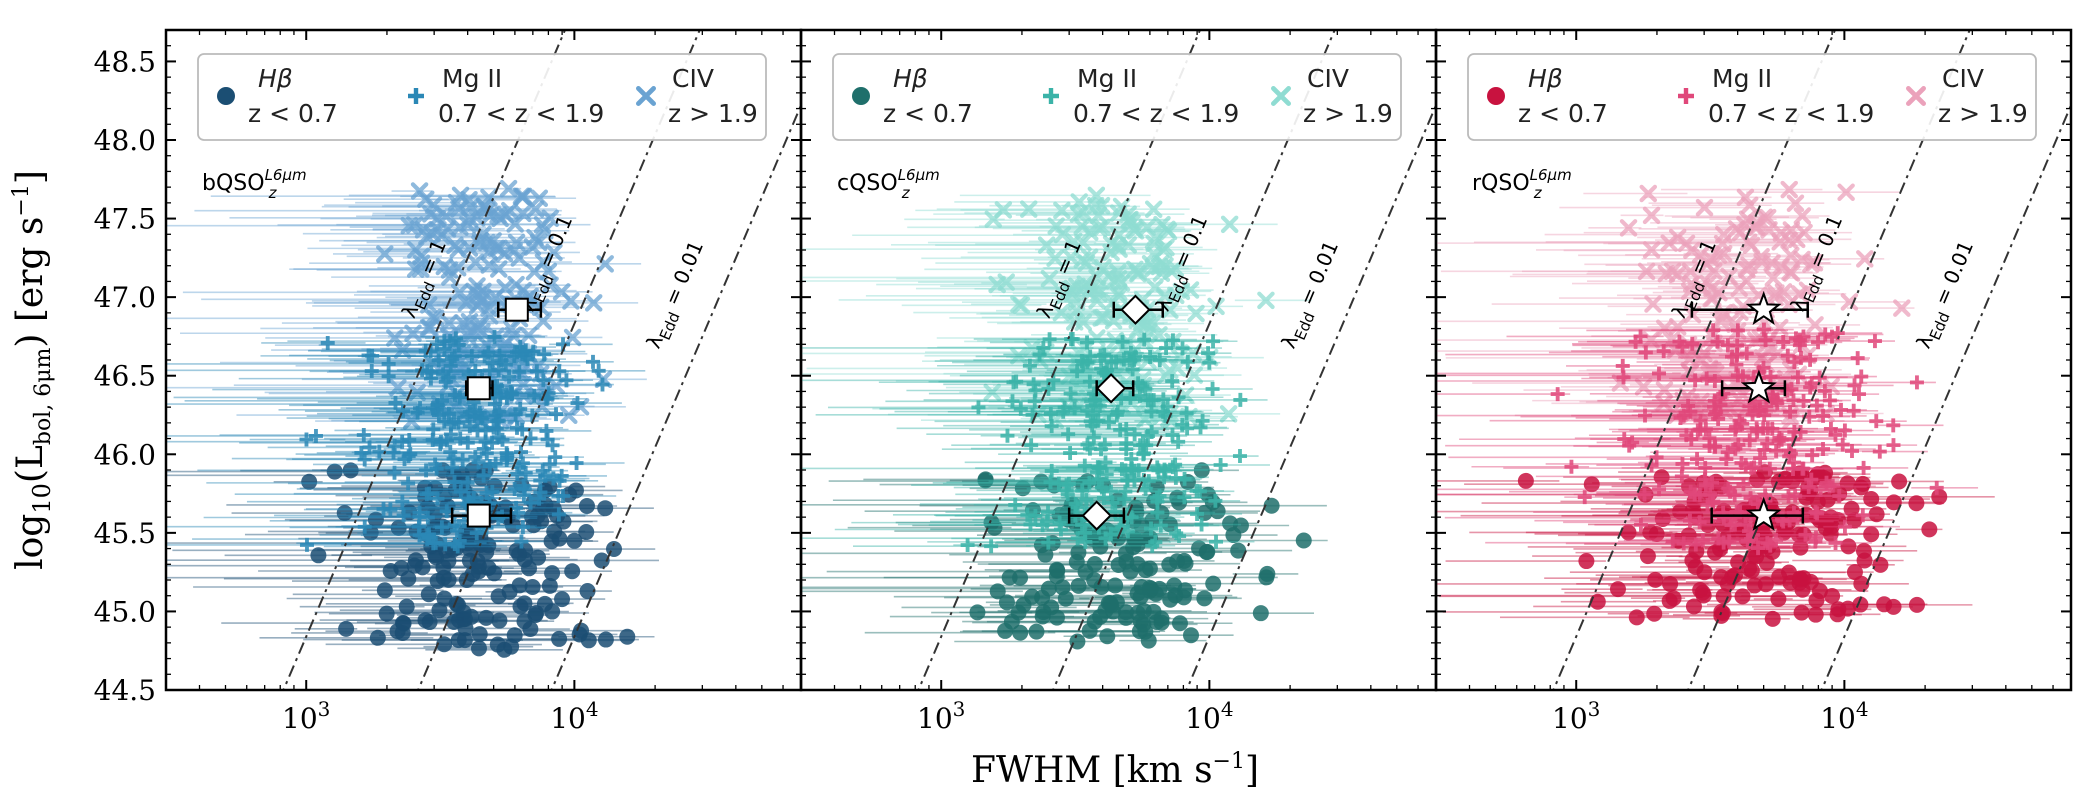 This screenshot has width=2083, height=796. I want to click on panel-label: cQSOL6μm z, so click(888, 184).